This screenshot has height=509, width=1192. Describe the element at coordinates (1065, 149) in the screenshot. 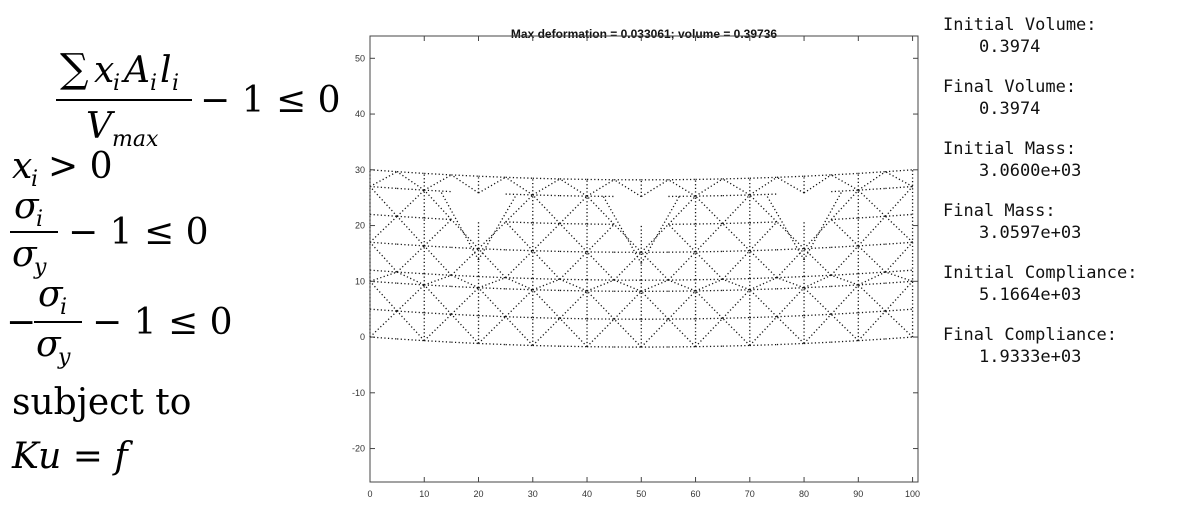

I see `stat-label: Initial Mass:` at that location.